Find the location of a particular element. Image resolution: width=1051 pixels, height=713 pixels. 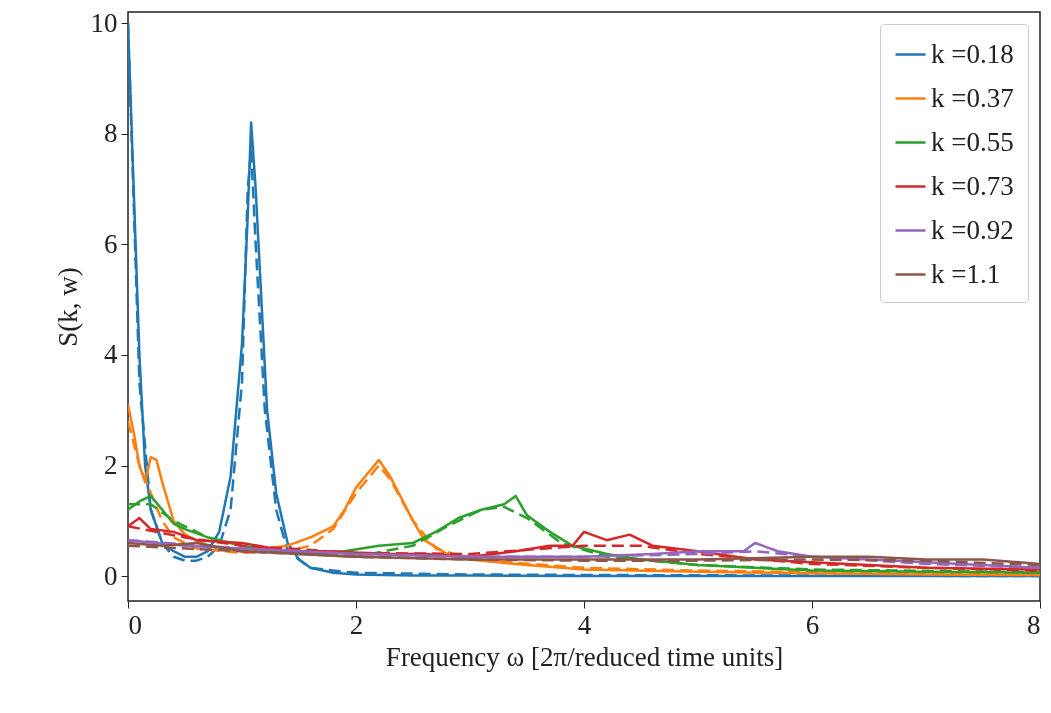

legend-label: k =0.18 is located at coordinates (972, 53).